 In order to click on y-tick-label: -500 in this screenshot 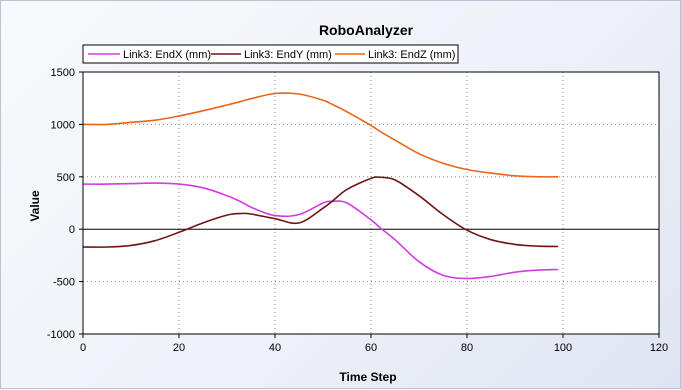, I will do `click(64, 283)`.